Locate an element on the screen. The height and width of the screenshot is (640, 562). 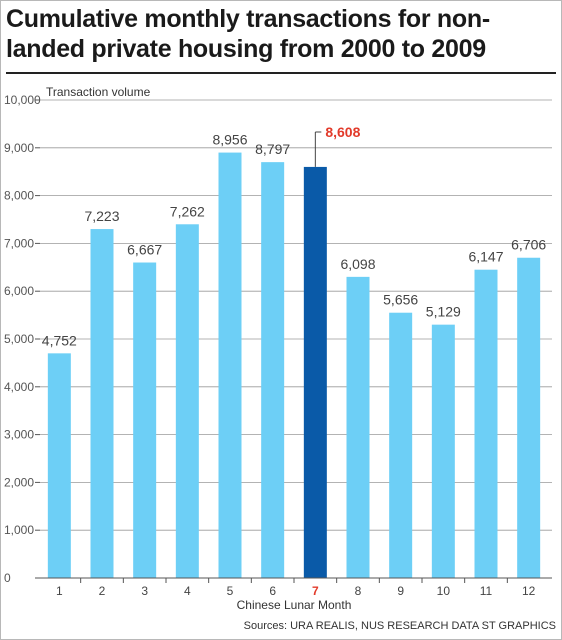
x-tick-label: 11 is located at coordinates (486, 591).